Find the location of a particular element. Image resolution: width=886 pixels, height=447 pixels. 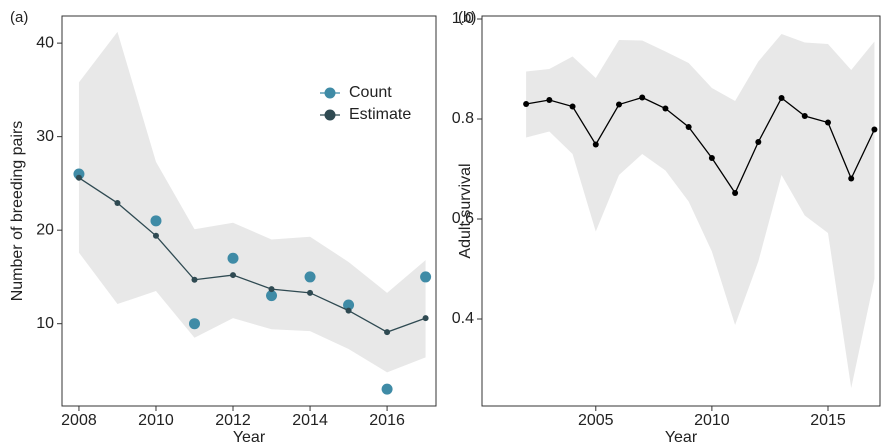

y-tick-label: 0.4 is located at coordinates (463, 318).